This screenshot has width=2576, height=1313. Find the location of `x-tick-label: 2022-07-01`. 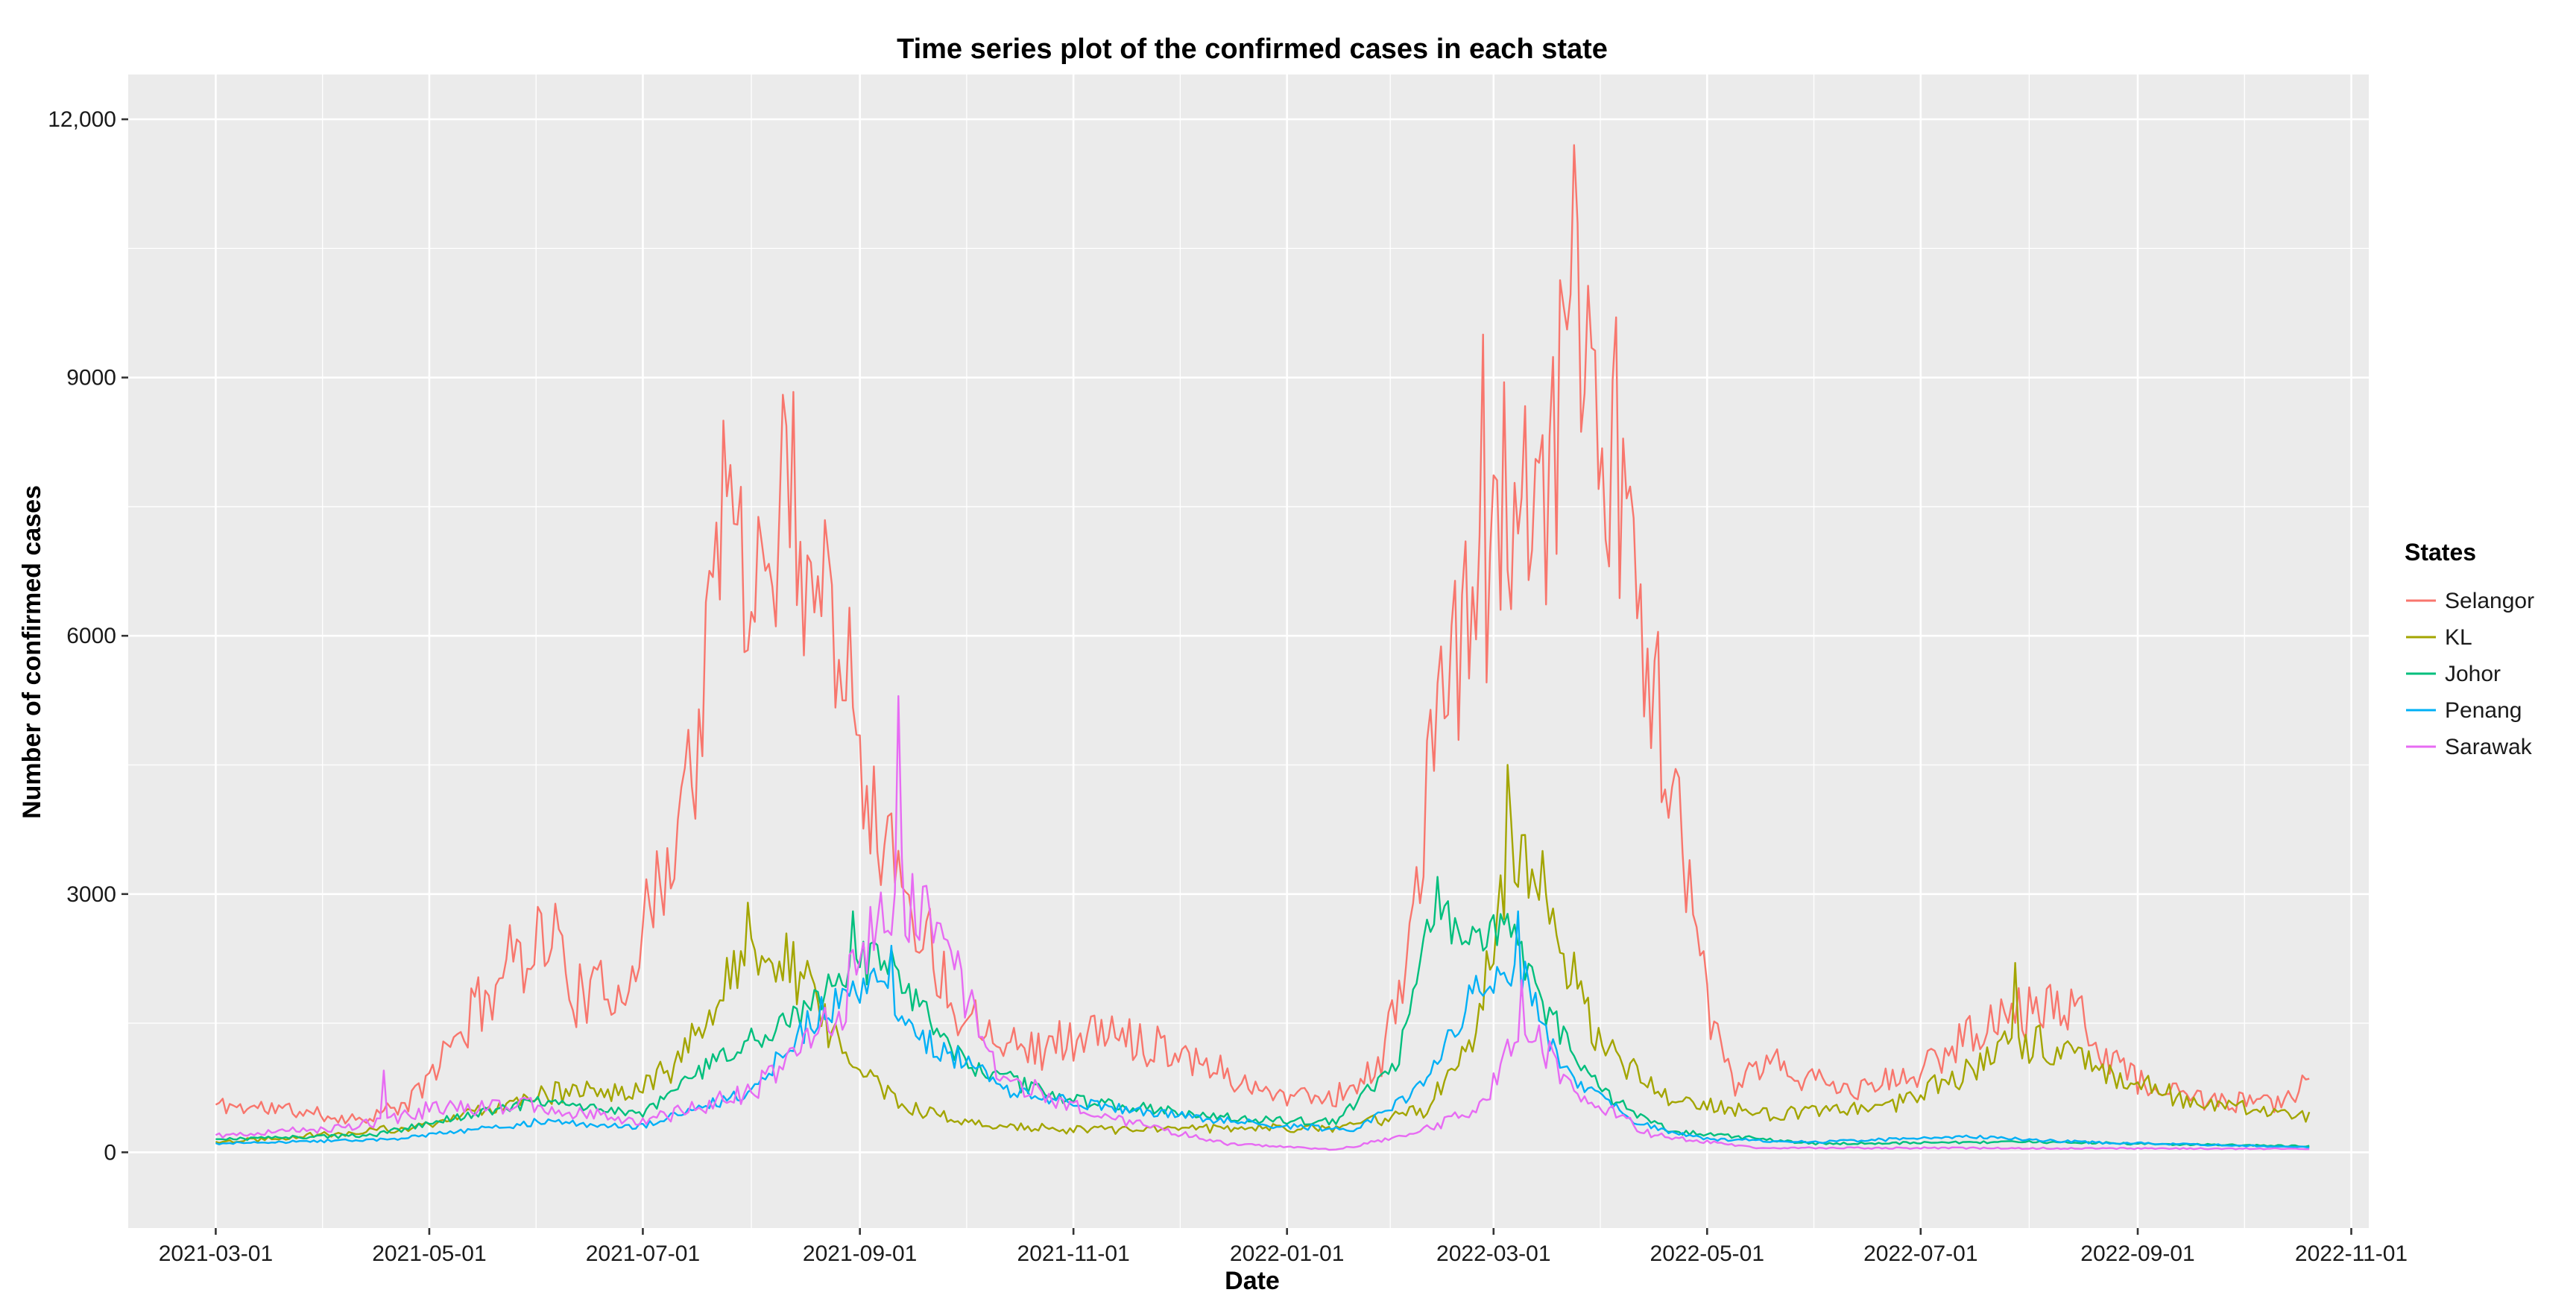

x-tick-label: 2022-07-01 is located at coordinates (1920, 1253).